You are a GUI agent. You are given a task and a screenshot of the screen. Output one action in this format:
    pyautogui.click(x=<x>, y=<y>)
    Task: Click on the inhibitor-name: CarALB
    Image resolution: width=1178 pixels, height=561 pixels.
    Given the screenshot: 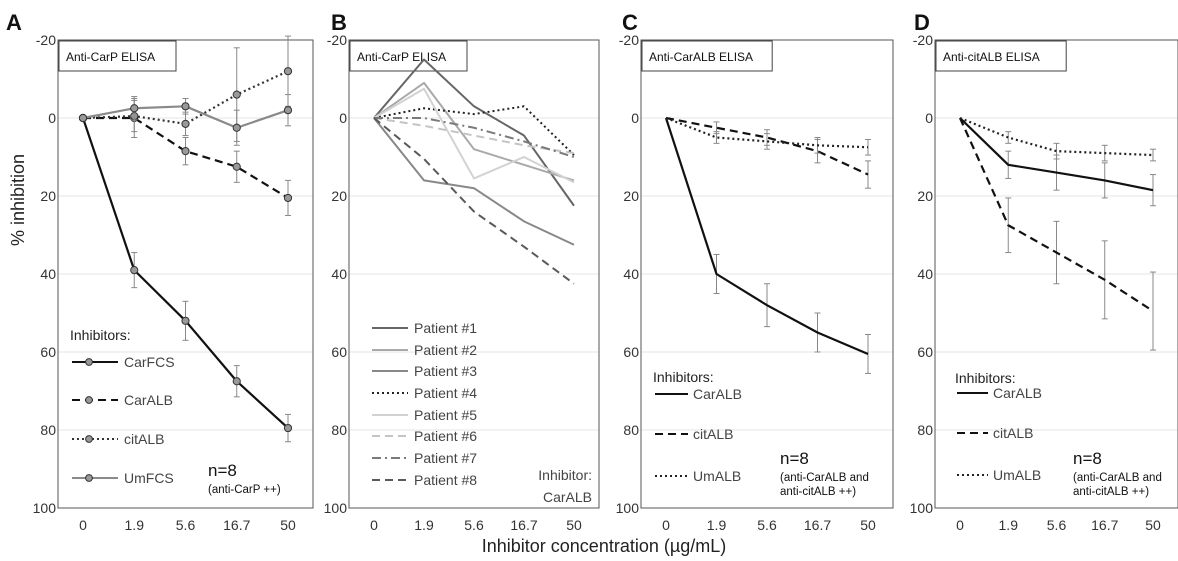 What is the action you would take?
    pyautogui.click(x=567, y=497)
    